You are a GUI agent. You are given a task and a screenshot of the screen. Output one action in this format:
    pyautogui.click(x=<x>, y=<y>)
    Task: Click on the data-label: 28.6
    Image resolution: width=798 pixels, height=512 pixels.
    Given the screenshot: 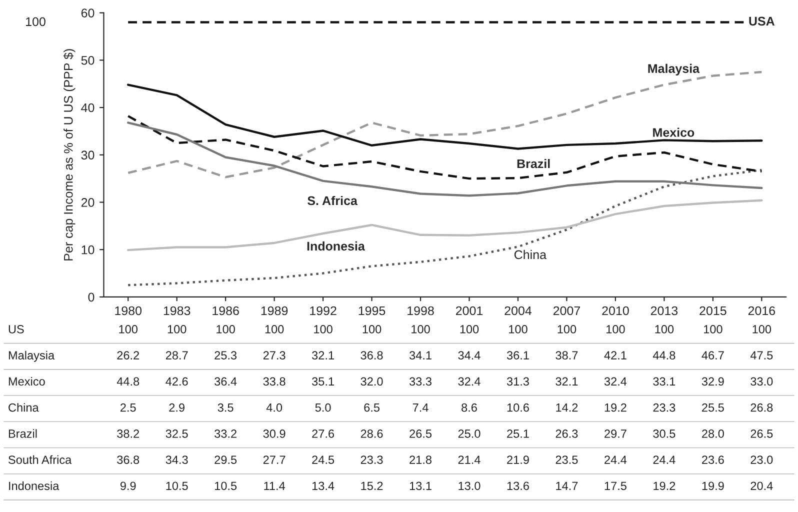 What is the action you would take?
    pyautogui.click(x=371, y=433)
    